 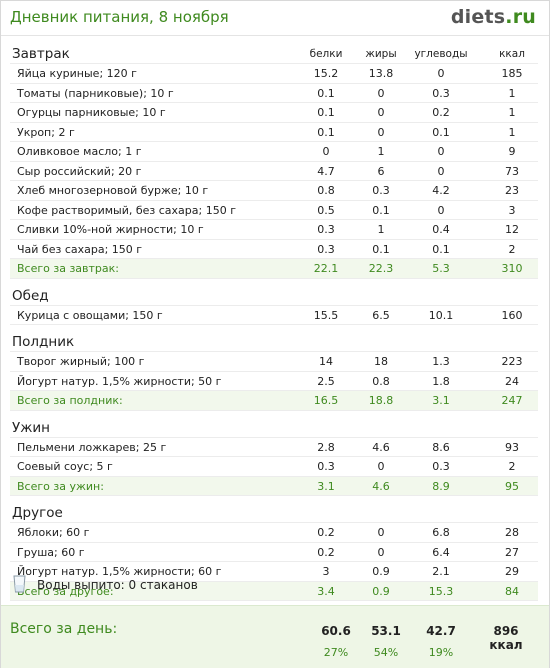 I want to click on meal-title: Обед, so click(x=30, y=295).